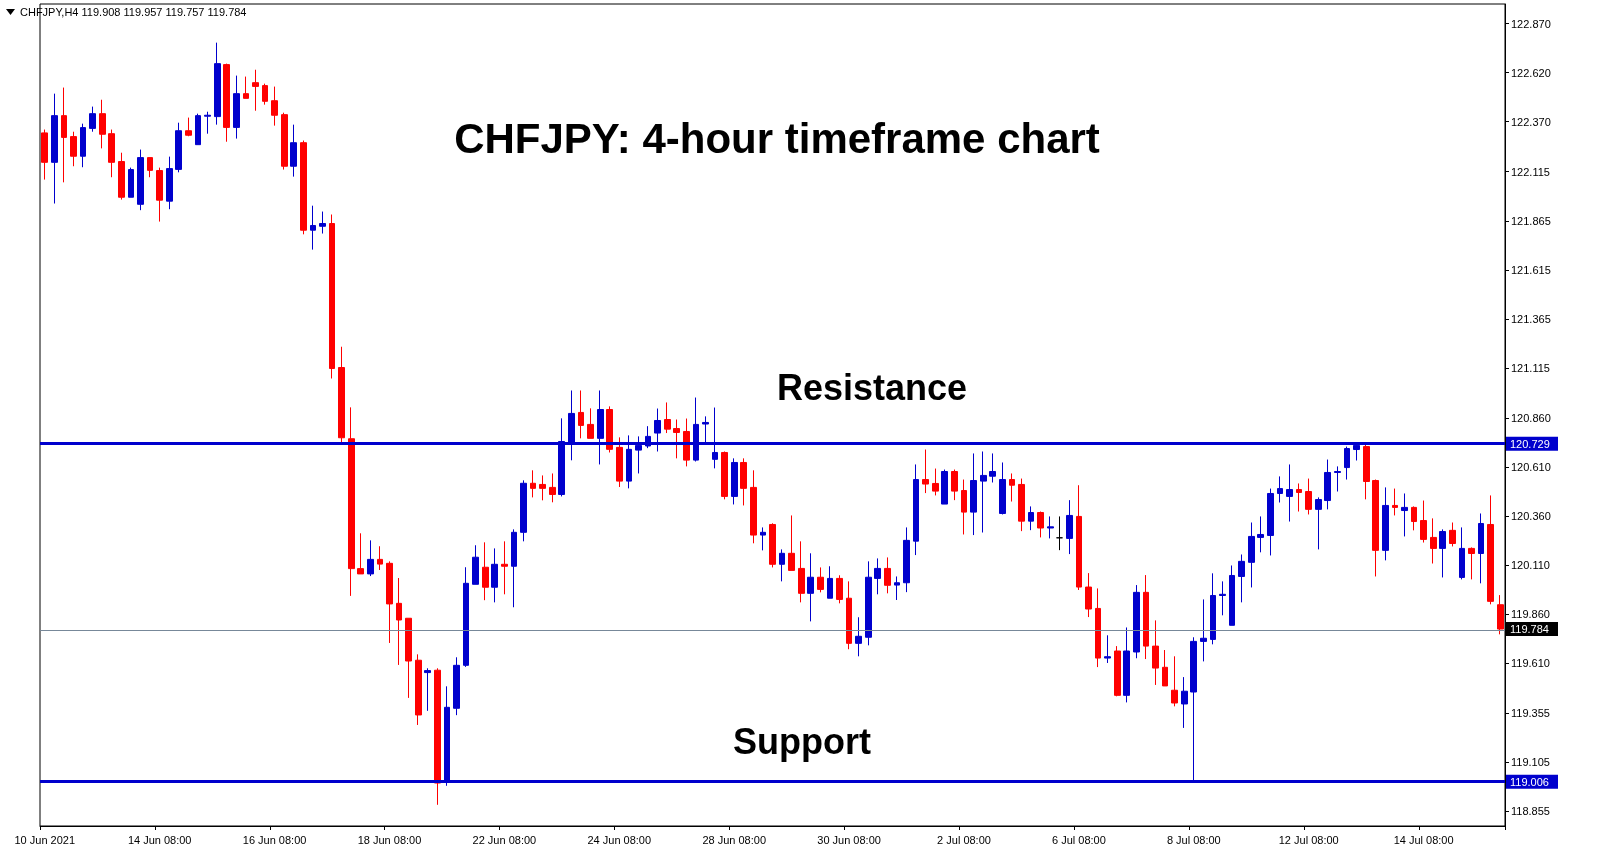 This screenshot has height=850, width=1607. I want to click on x-tick-label: 14 Jun 08:00, so click(159, 839).